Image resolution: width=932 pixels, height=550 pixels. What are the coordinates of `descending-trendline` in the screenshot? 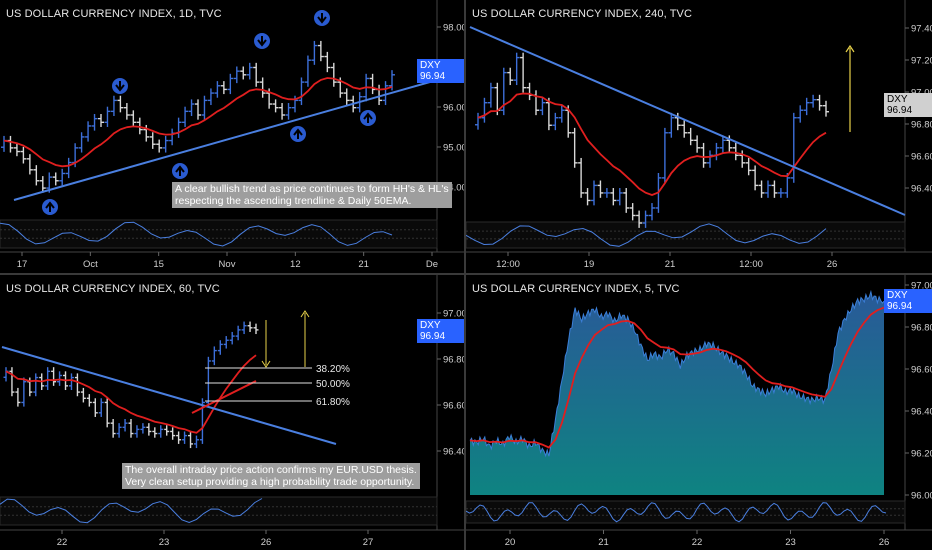 It's located at (169, 395).